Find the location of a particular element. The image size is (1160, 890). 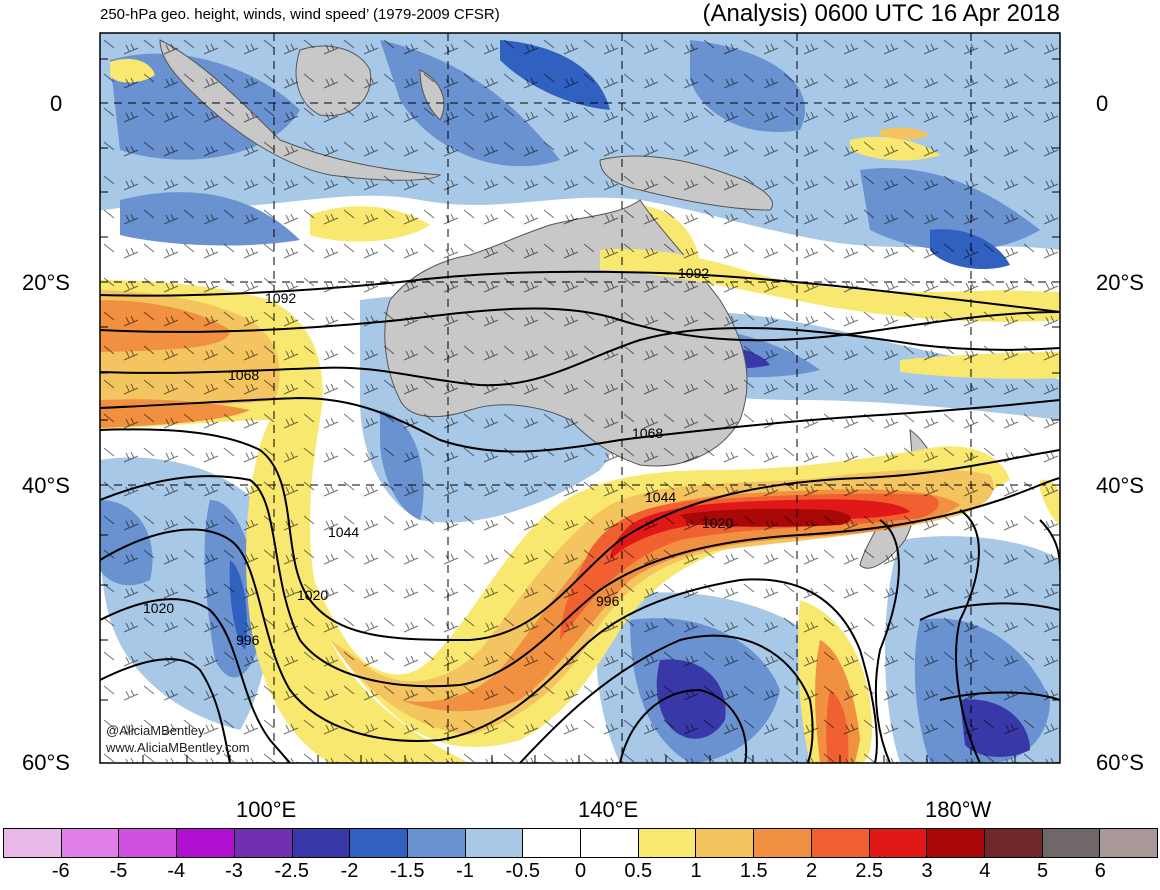

colorbar-tick-label: -0.5 is located at coordinates (522, 871).